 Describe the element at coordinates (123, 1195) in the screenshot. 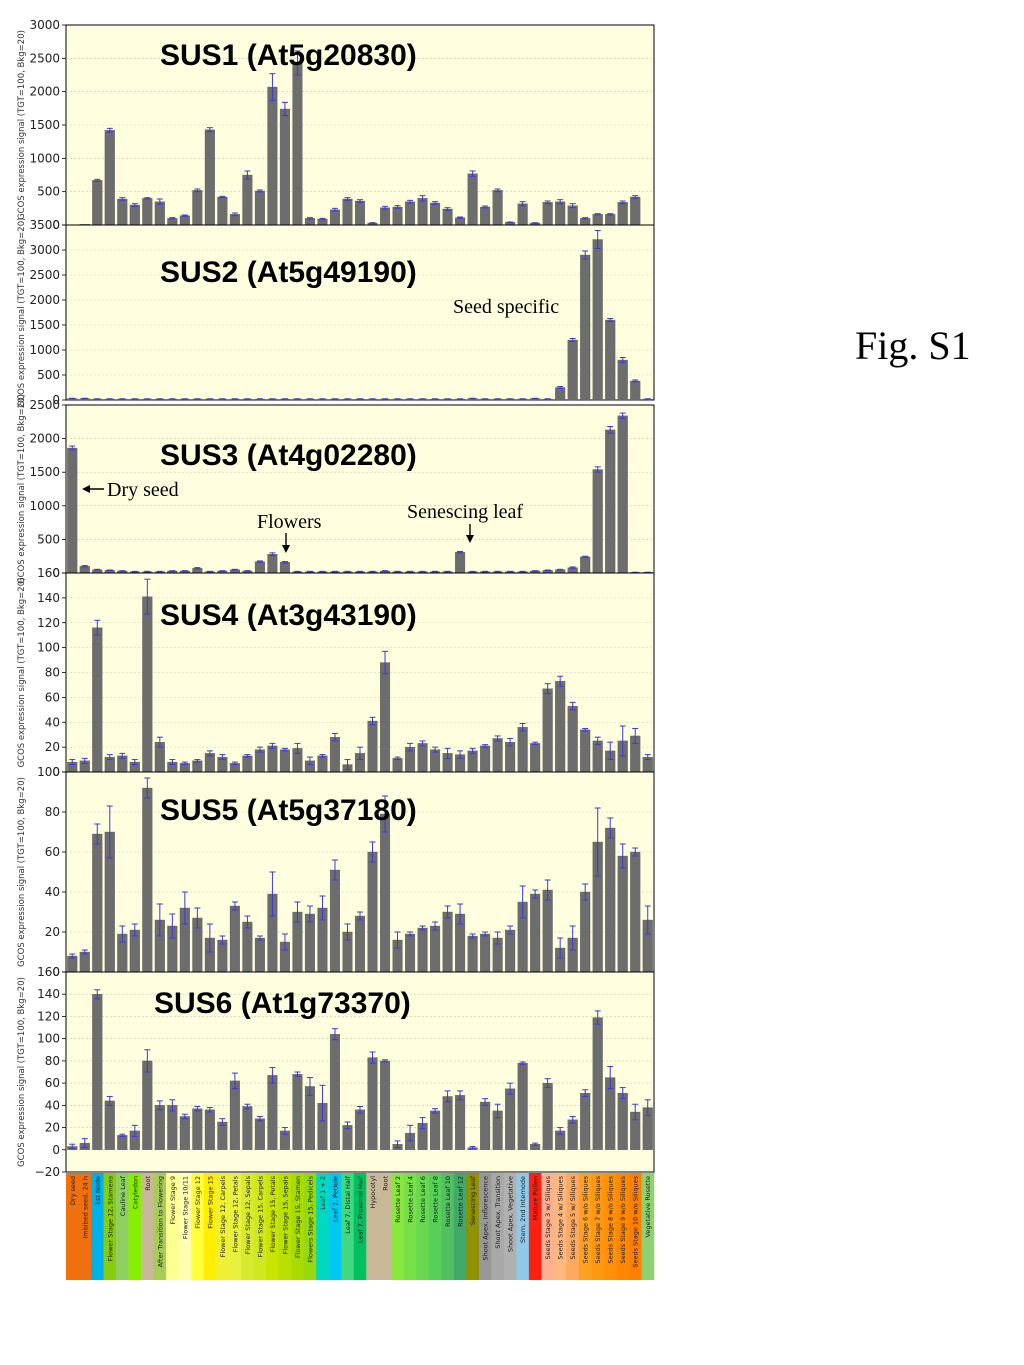

I see `category-label: Cauline Leaf` at that location.